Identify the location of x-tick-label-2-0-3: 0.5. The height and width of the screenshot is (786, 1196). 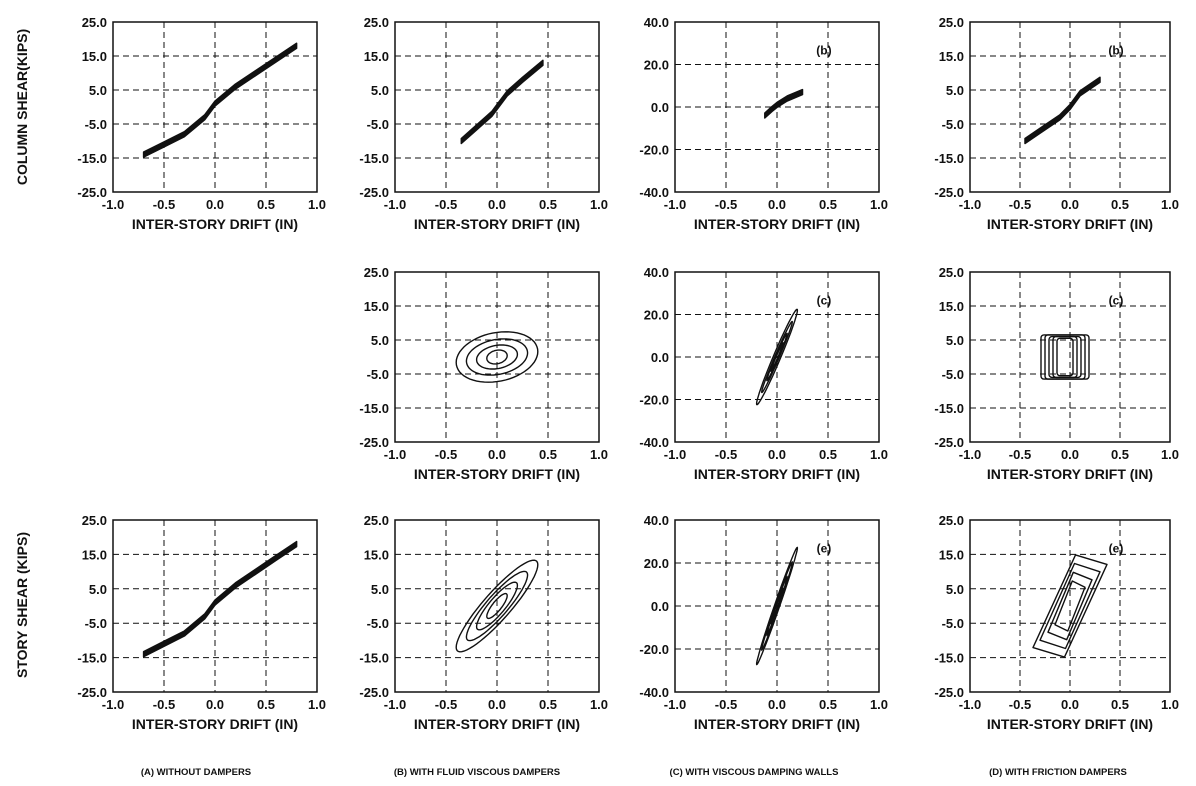
(266, 704).